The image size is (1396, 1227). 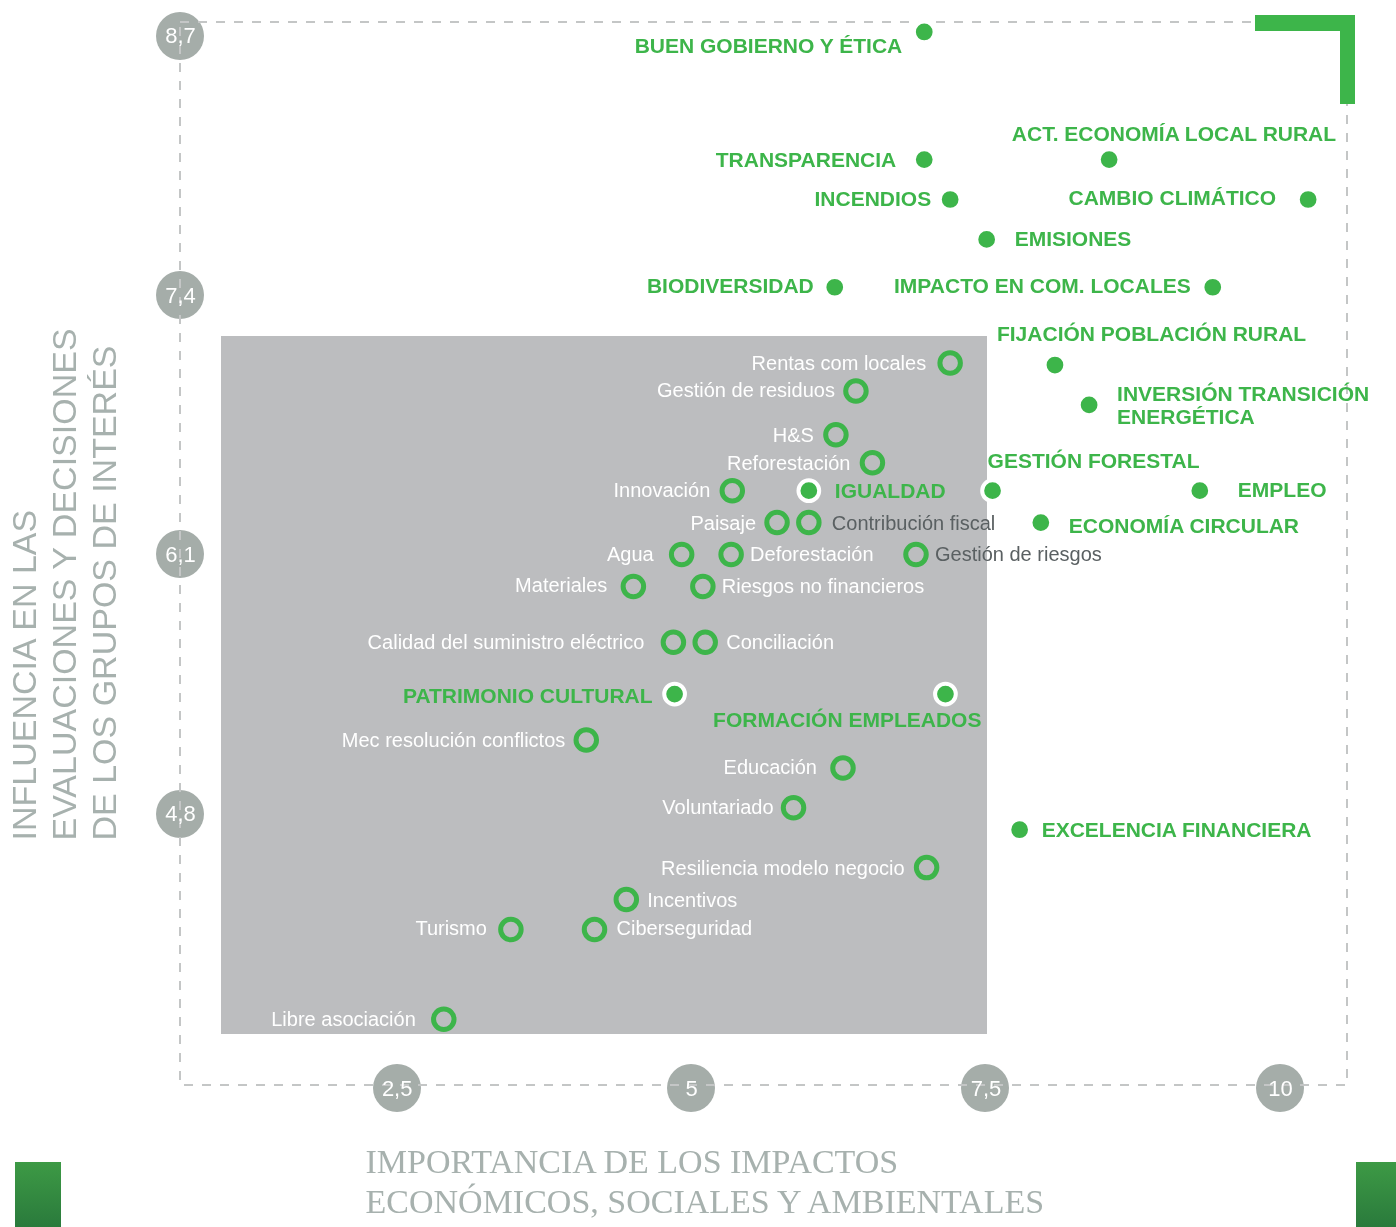 What do you see at coordinates (1243, 404) in the screenshot?
I see `data-label: INVERSIÓN TRANSICIÓN ENERGÉTICA` at bounding box center [1243, 404].